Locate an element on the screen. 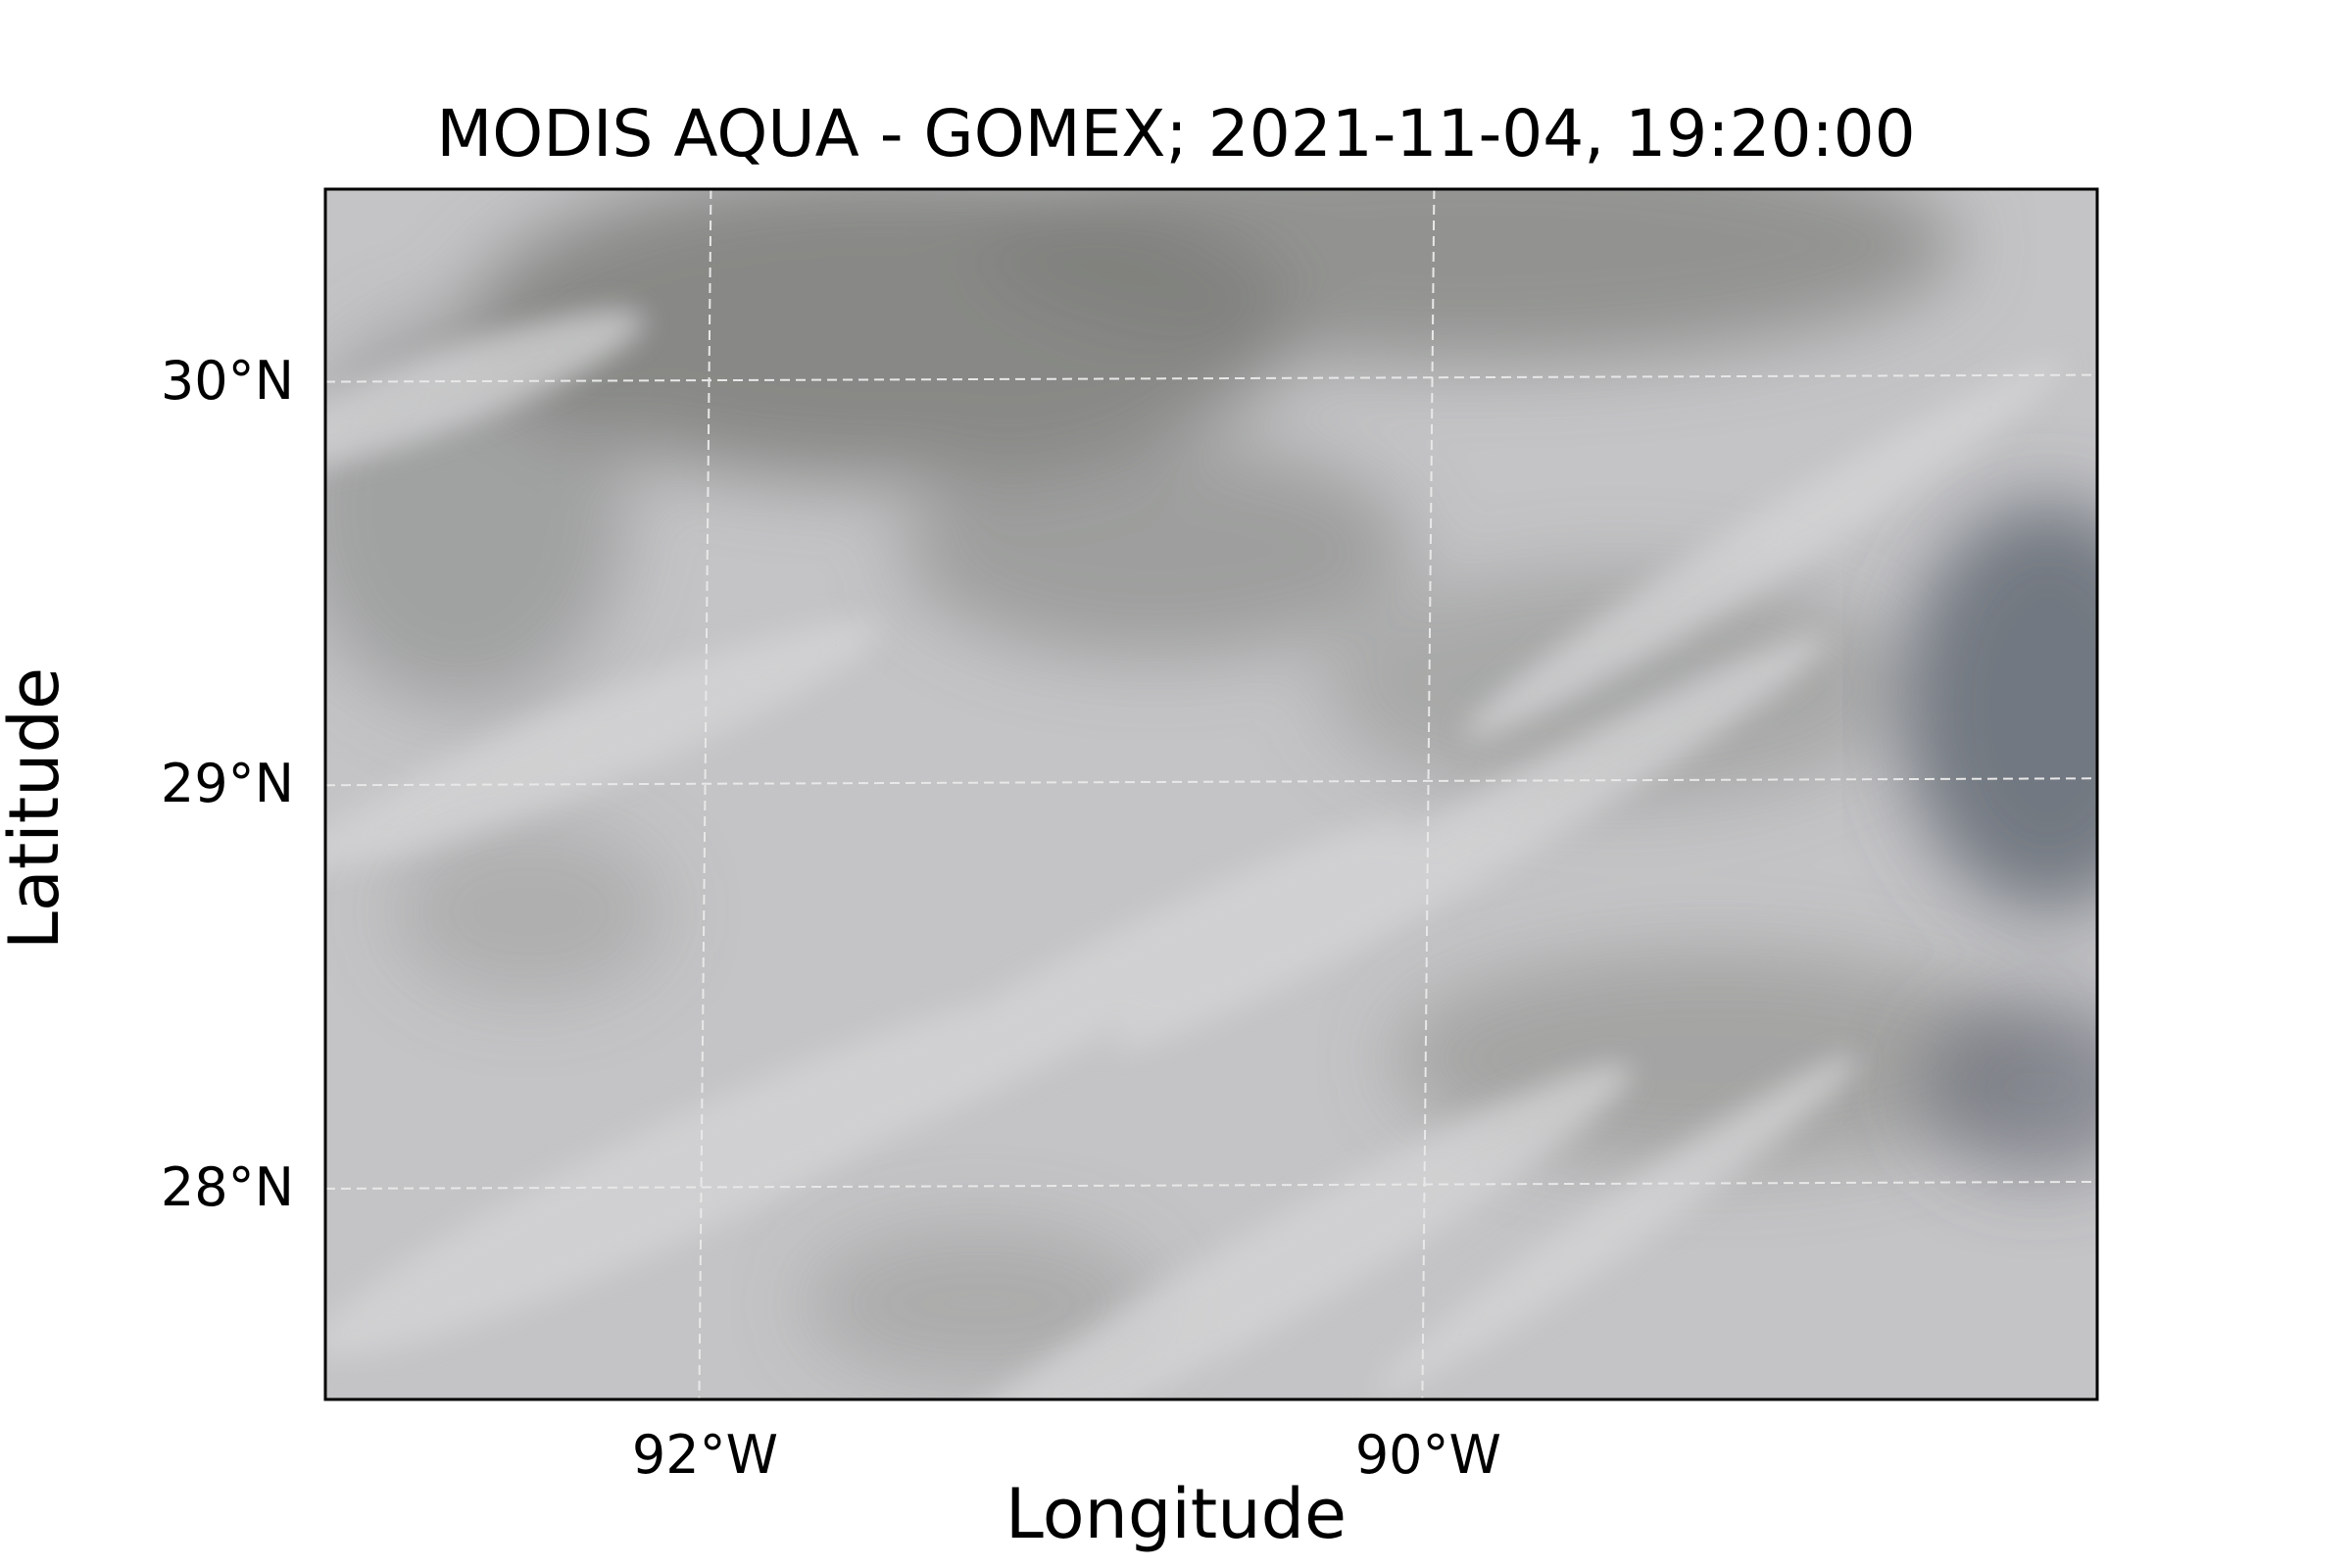 Image resolution: width=2352 pixels, height=1568 pixels. x-tick-label: 90°W is located at coordinates (1427, 1455).